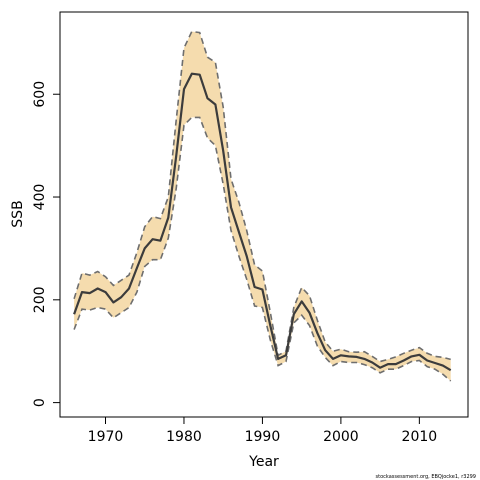 This screenshot has width=480, height=480. What do you see at coordinates (263, 437) in the screenshot?
I see `x-tick-label: 1990` at bounding box center [263, 437].